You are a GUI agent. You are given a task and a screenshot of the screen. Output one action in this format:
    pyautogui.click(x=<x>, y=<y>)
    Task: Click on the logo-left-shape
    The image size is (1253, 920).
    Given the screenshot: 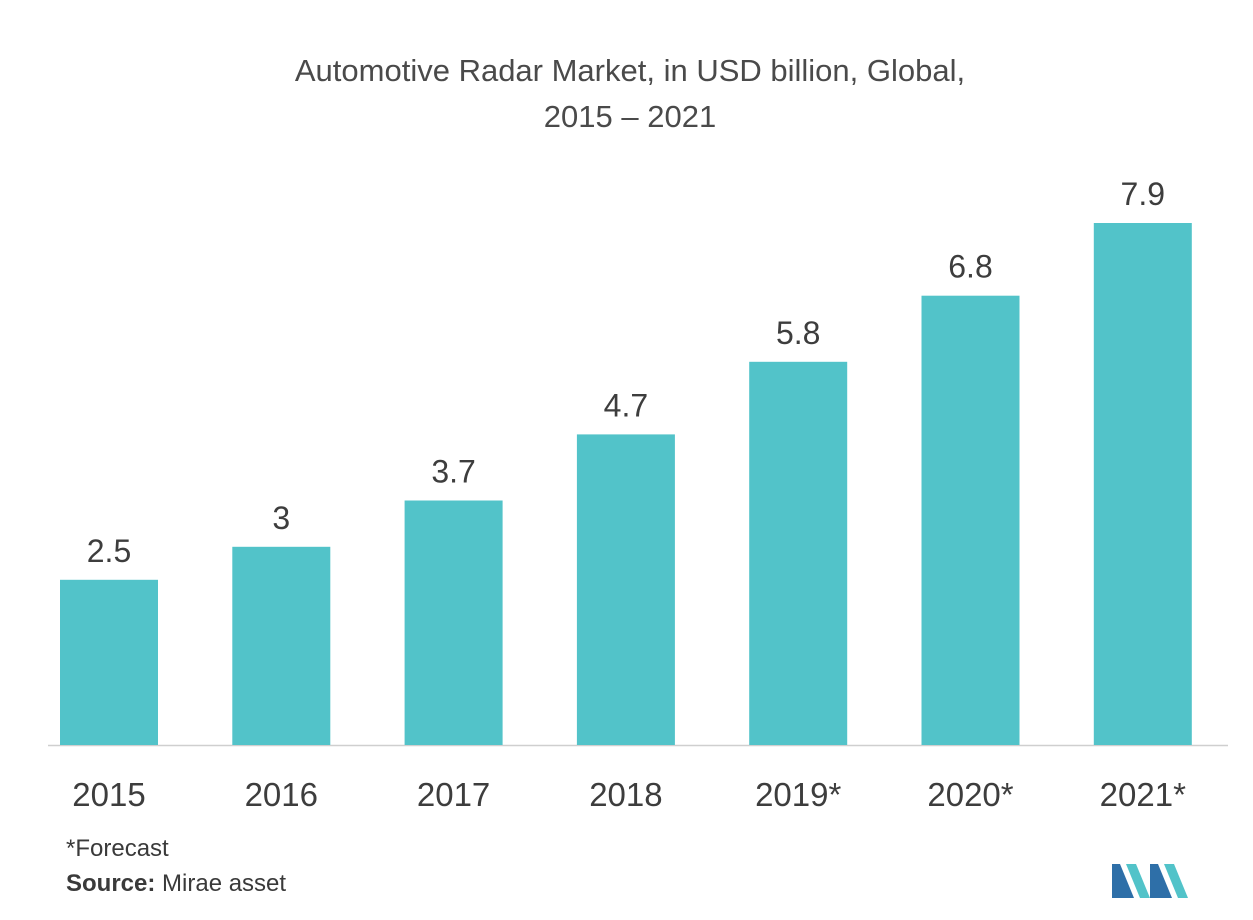 What is the action you would take?
    pyautogui.click(x=1123, y=881)
    